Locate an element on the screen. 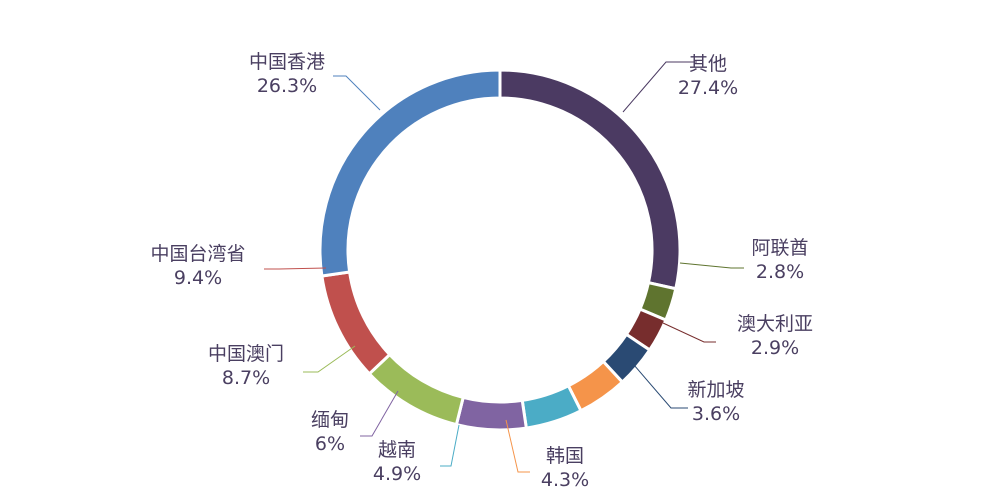  slice-other is located at coordinates (590, 179).